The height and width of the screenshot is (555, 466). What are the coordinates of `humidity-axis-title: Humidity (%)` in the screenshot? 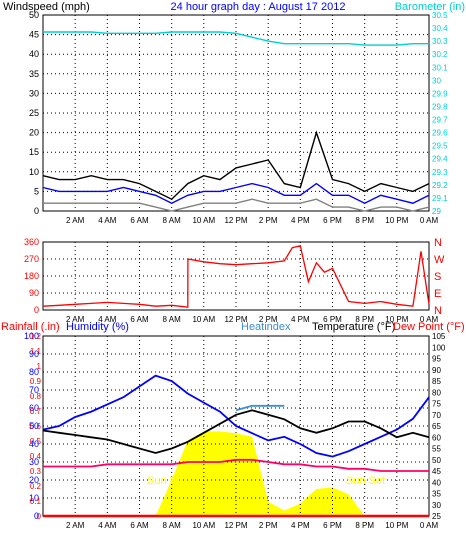 It's located at (97, 327).